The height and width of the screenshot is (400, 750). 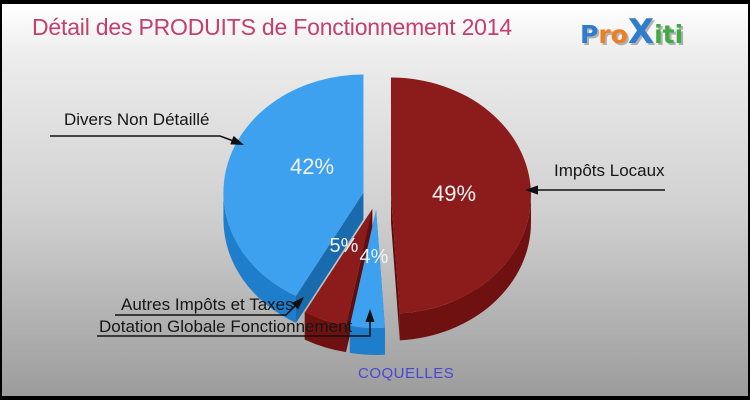 I want to click on pie-slice-percent: 42%, so click(x=312, y=166).